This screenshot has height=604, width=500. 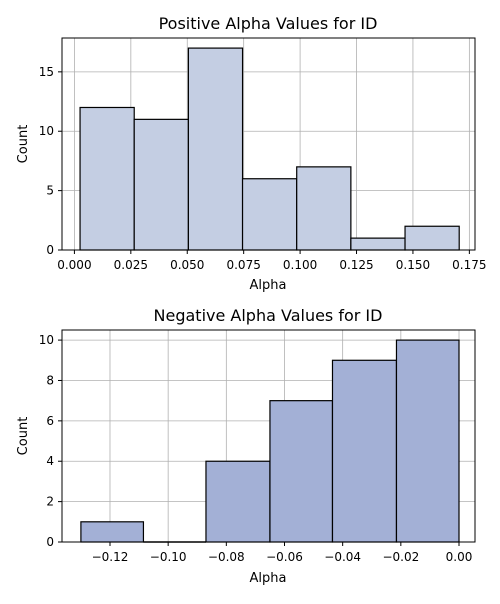 What do you see at coordinates (50, 421) in the screenshot?
I see `y-tick-label: 6` at bounding box center [50, 421].